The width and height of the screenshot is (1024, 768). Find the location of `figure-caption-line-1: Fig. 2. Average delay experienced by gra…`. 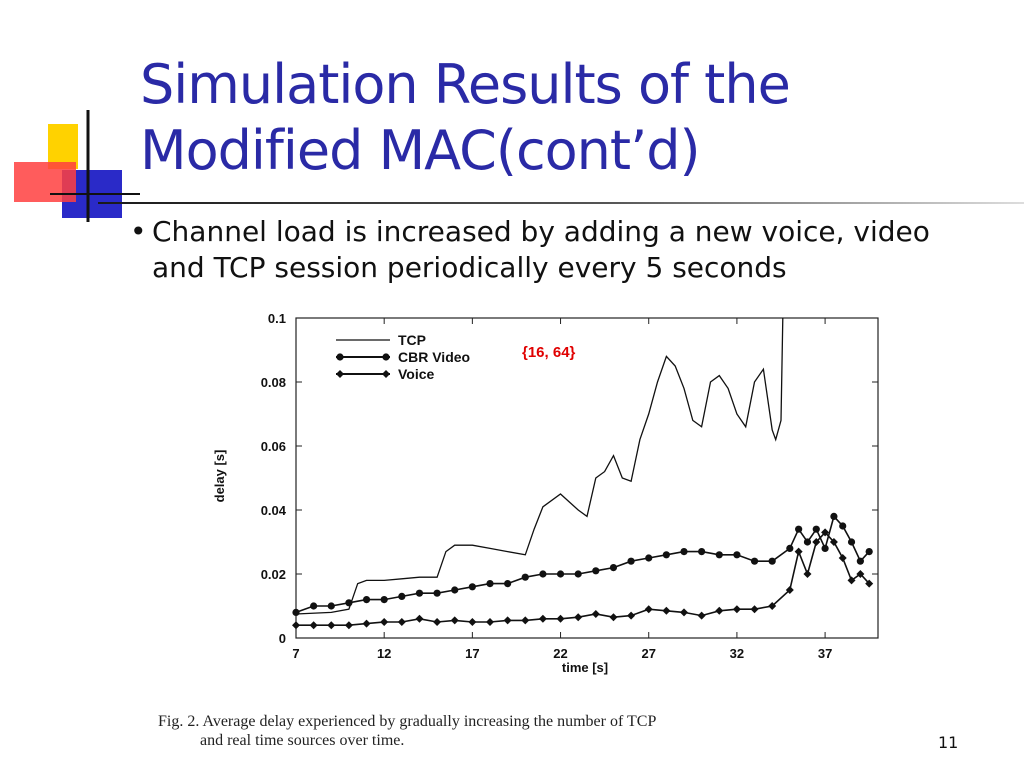

figure-caption-line-1: Fig. 2. Average delay experienced by gra… is located at coordinates (407, 721).